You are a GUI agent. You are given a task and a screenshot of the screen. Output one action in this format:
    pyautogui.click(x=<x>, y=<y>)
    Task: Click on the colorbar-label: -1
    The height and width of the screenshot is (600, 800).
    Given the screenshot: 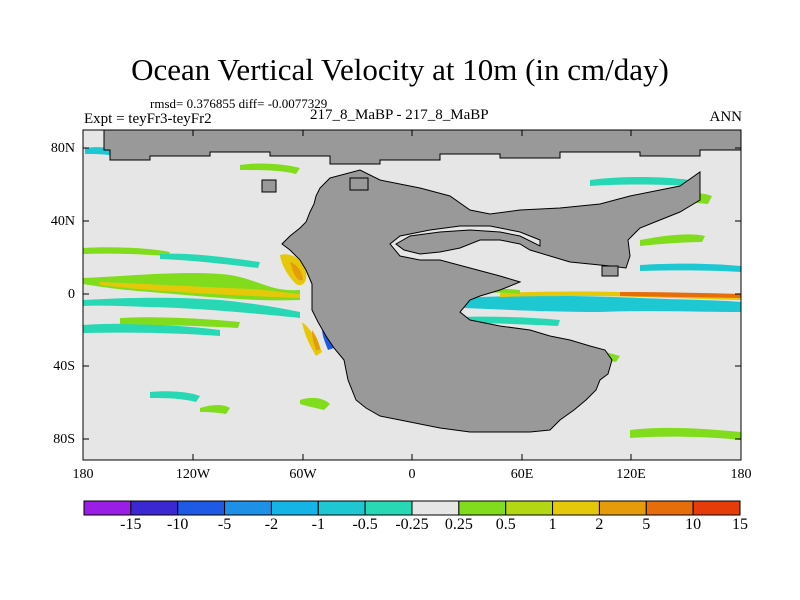 What is the action you would take?
    pyautogui.click(x=318, y=524)
    